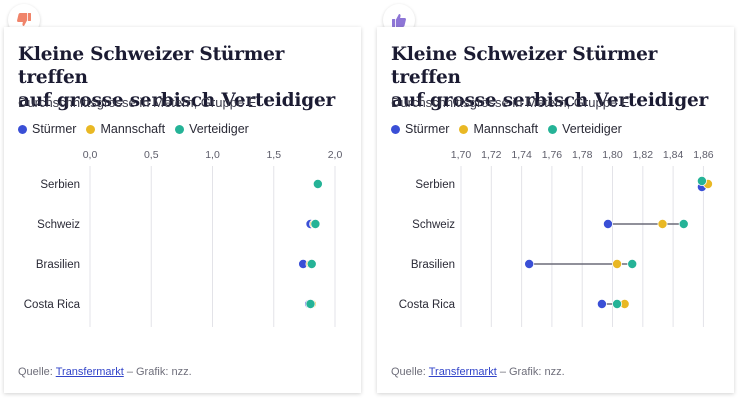 The width and height of the screenshot is (748, 401). What do you see at coordinates (335, 155) in the screenshot?
I see `tick-label: 2,0` at bounding box center [335, 155].